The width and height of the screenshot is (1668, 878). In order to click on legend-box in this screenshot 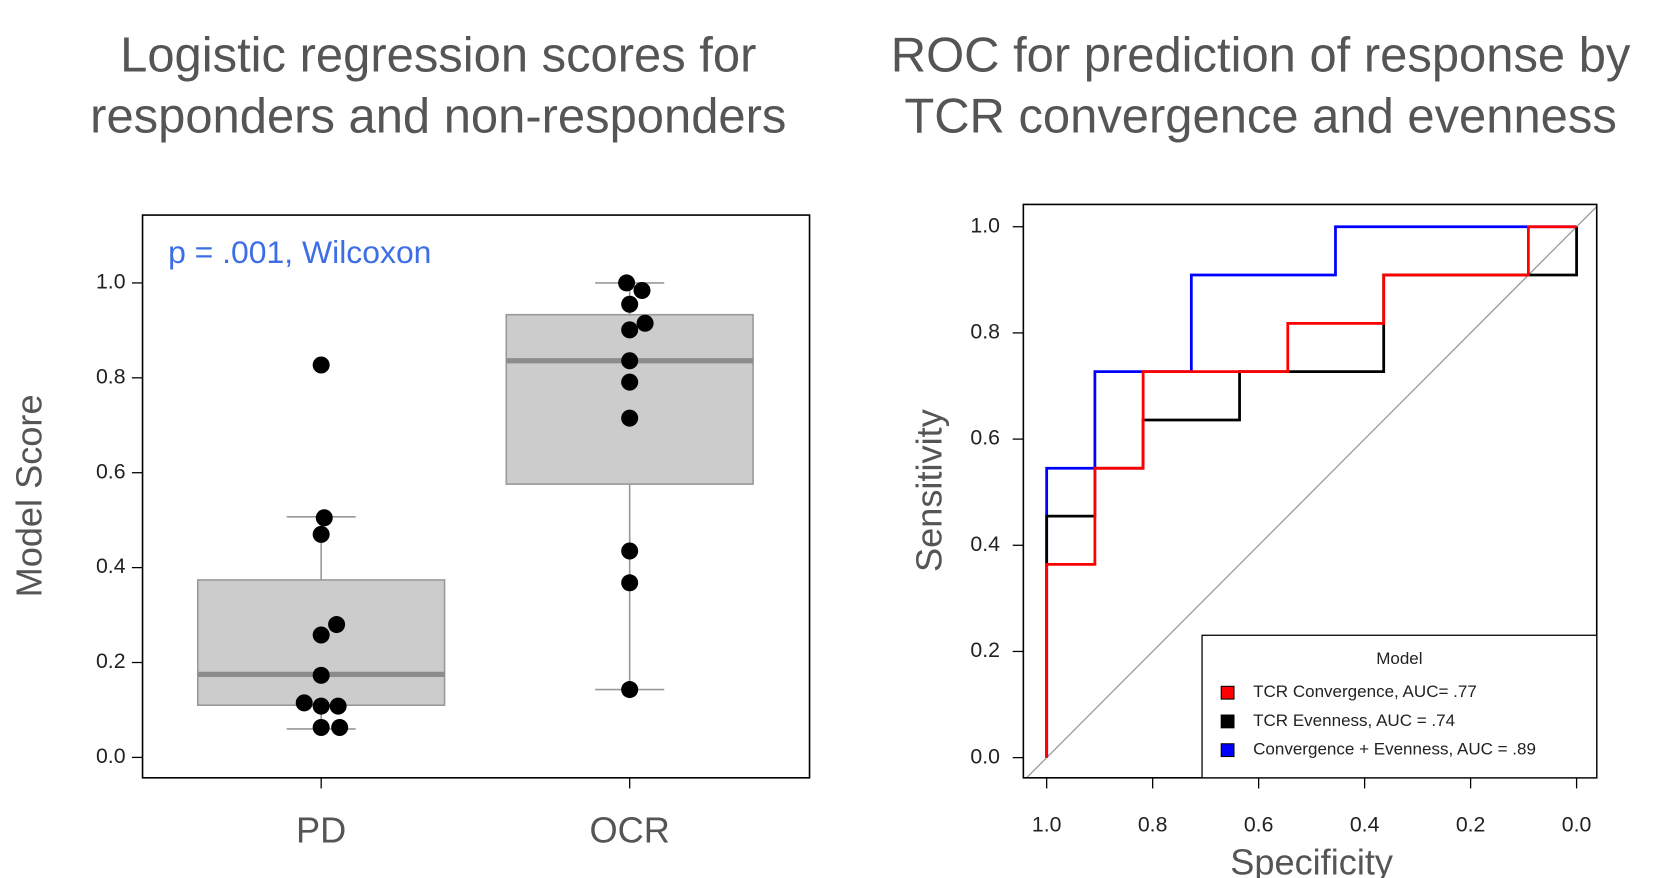, I will do `click(1399, 706)`.